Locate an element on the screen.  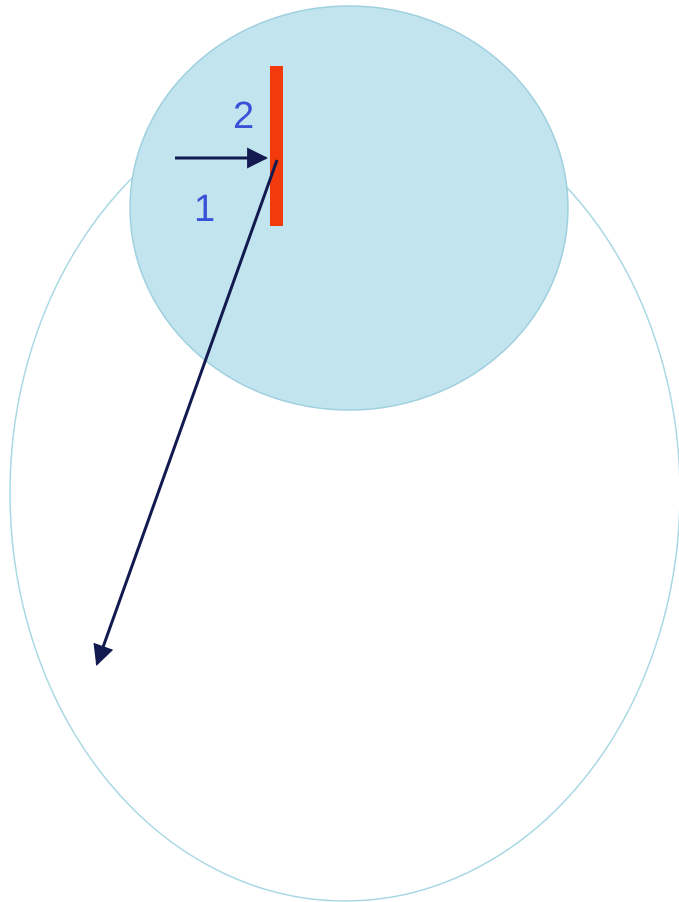
label-1: 1 is located at coordinates (204, 209).